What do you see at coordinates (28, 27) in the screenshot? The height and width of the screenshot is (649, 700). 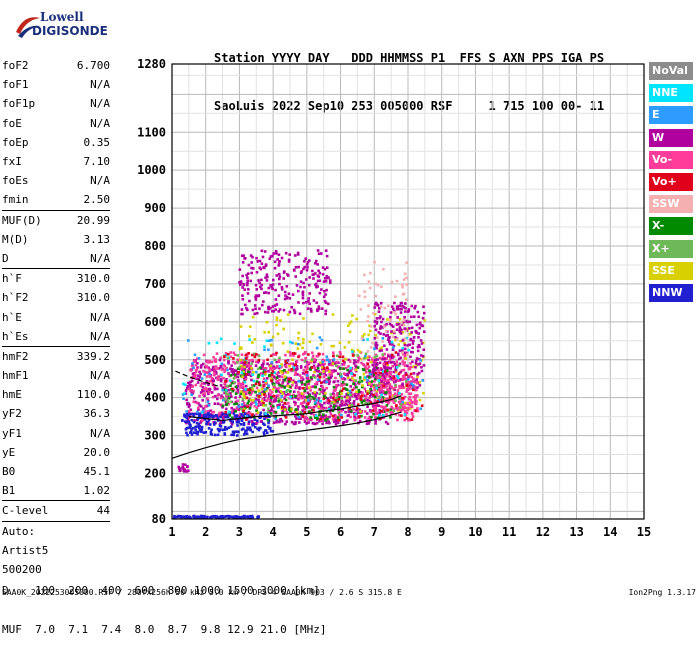 I see `logo-swoosh-icon` at bounding box center [28, 27].